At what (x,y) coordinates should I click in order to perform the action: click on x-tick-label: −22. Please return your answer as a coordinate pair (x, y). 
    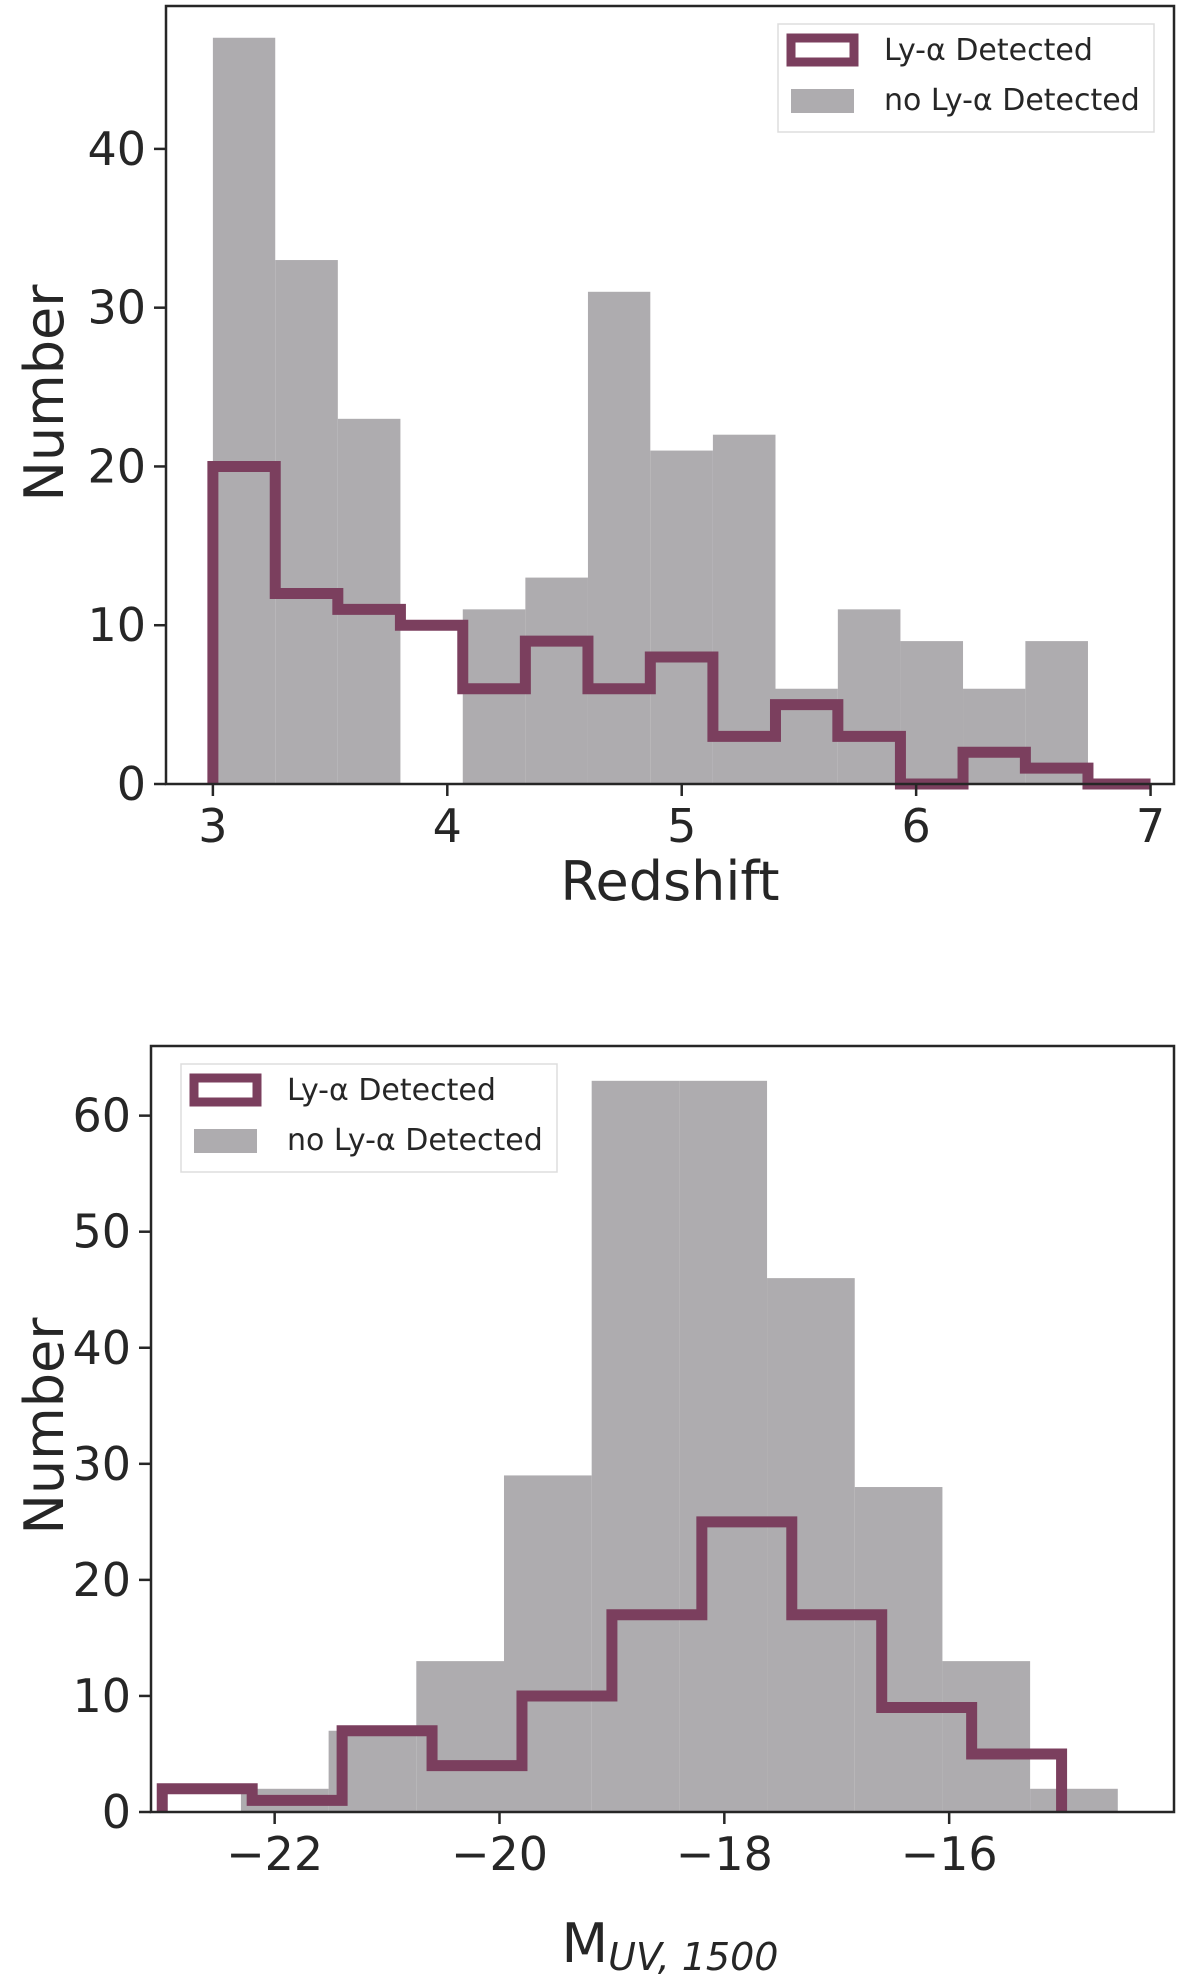
    Looking at the image, I should click on (274, 1854).